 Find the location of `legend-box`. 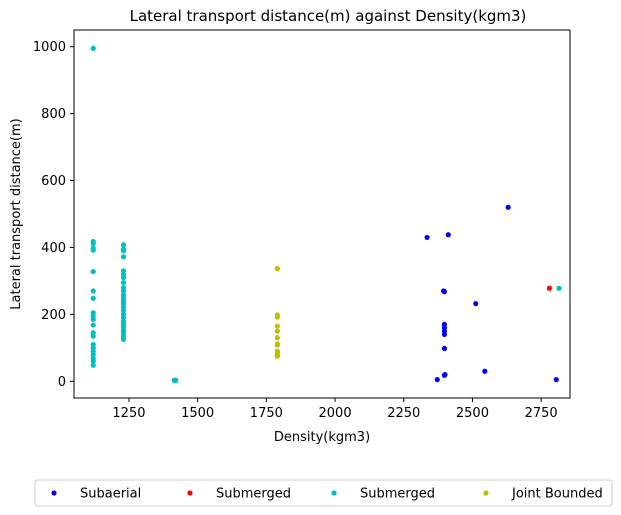

legend-box is located at coordinates (323, 493).